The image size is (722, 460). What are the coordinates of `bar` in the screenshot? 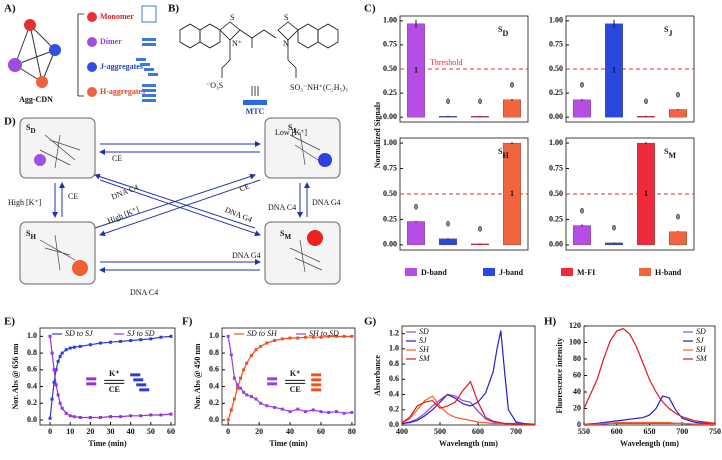 It's located at (448, 242).